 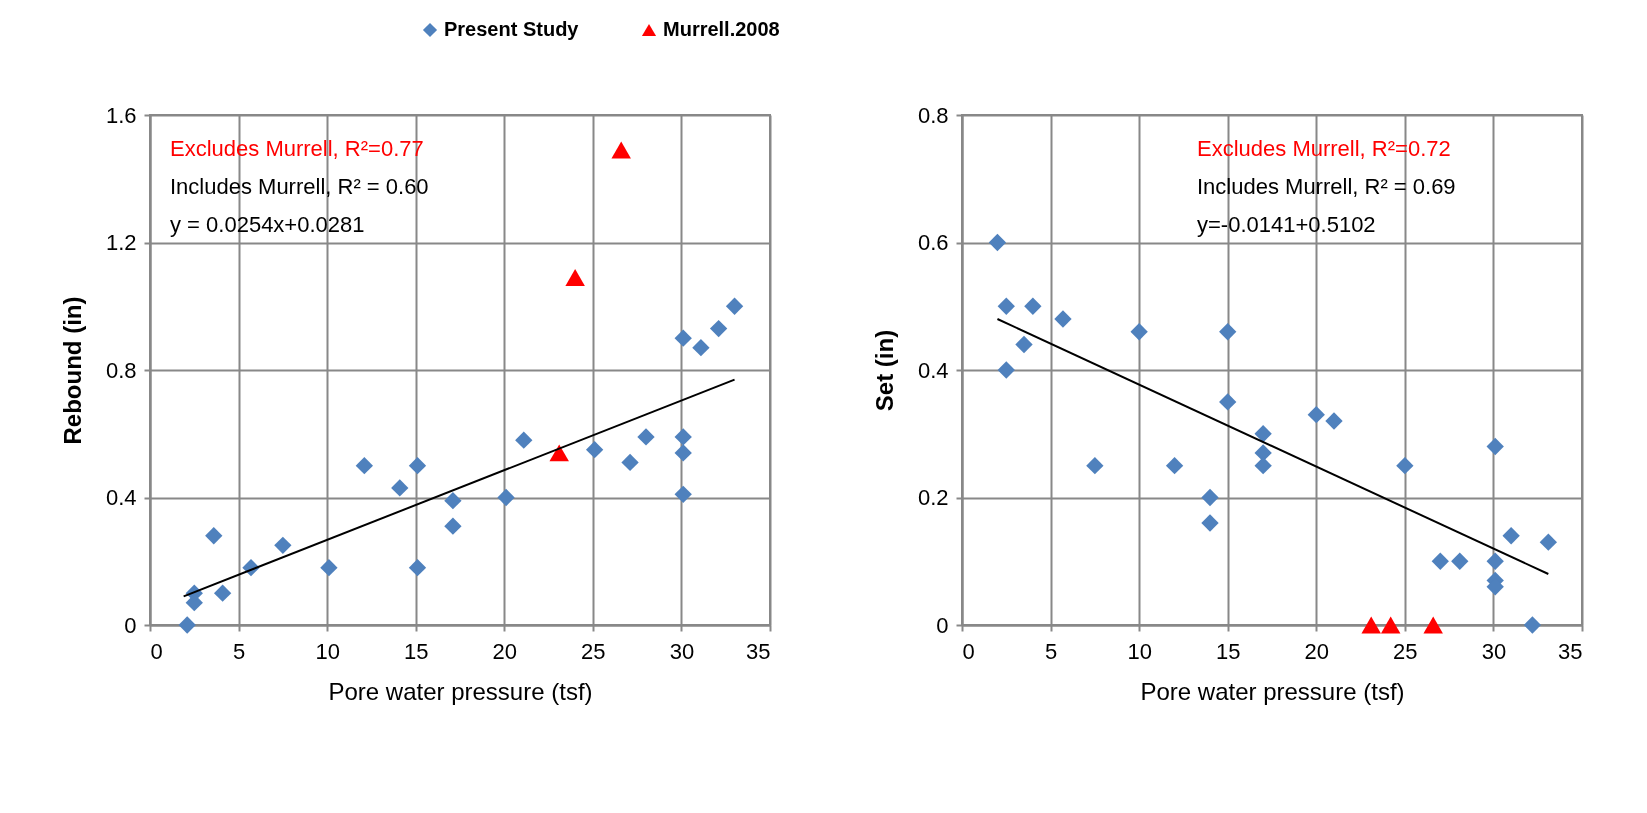 What do you see at coordinates (299, 186) in the screenshot?
I see `annotation: Includes Murrell, R² = 0.60` at bounding box center [299, 186].